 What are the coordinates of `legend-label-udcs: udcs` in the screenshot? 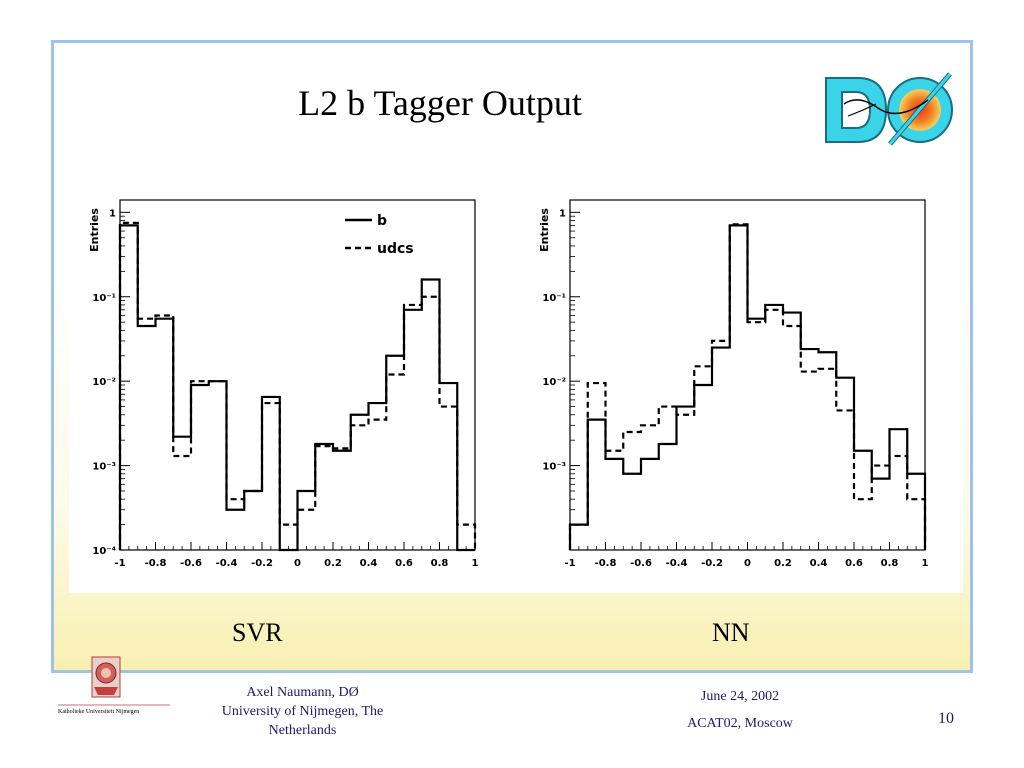 It's located at (395, 249).